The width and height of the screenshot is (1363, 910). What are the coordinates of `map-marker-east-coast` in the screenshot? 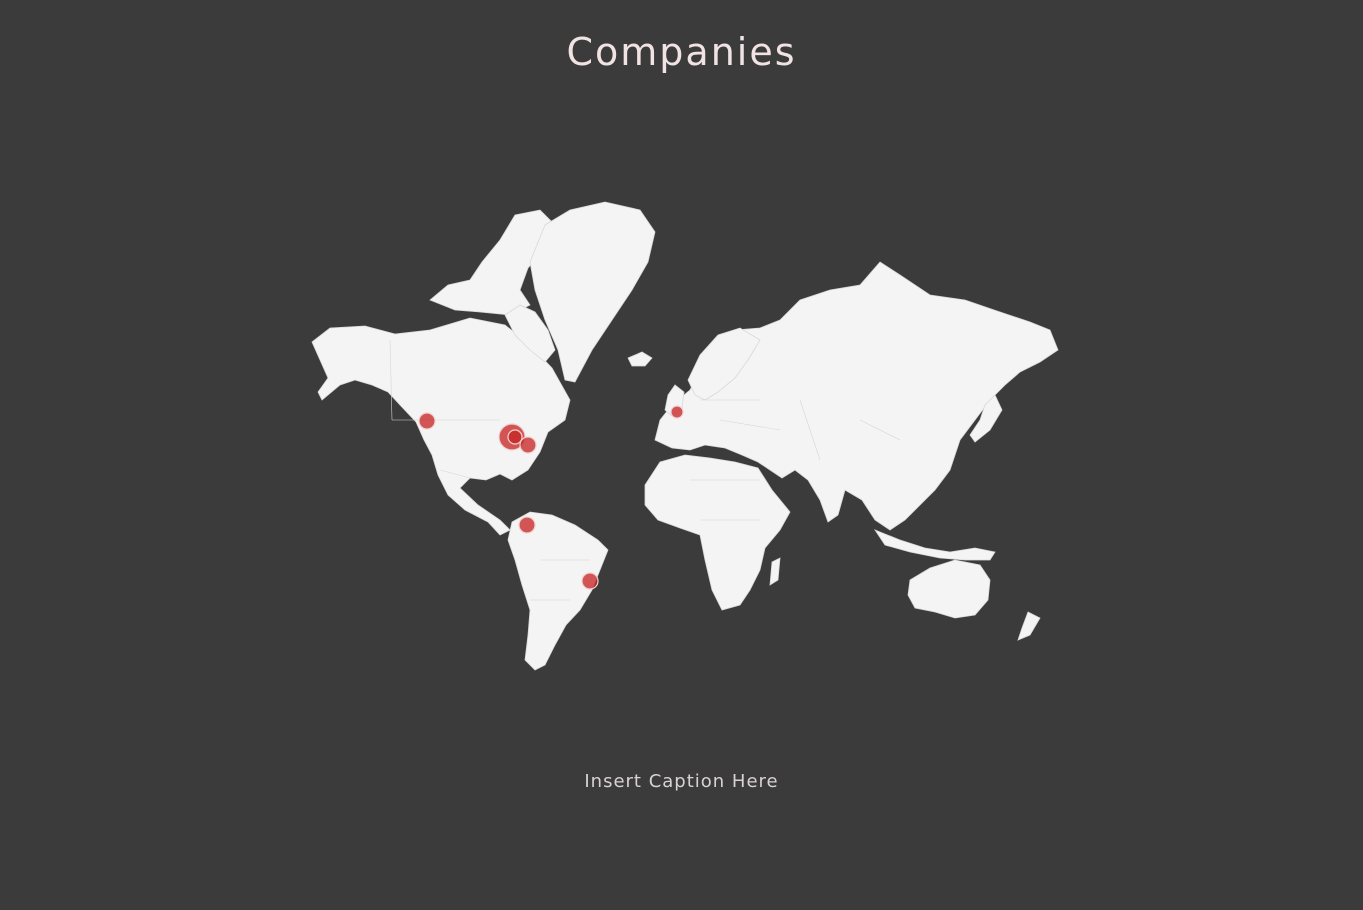 It's located at (528, 445).